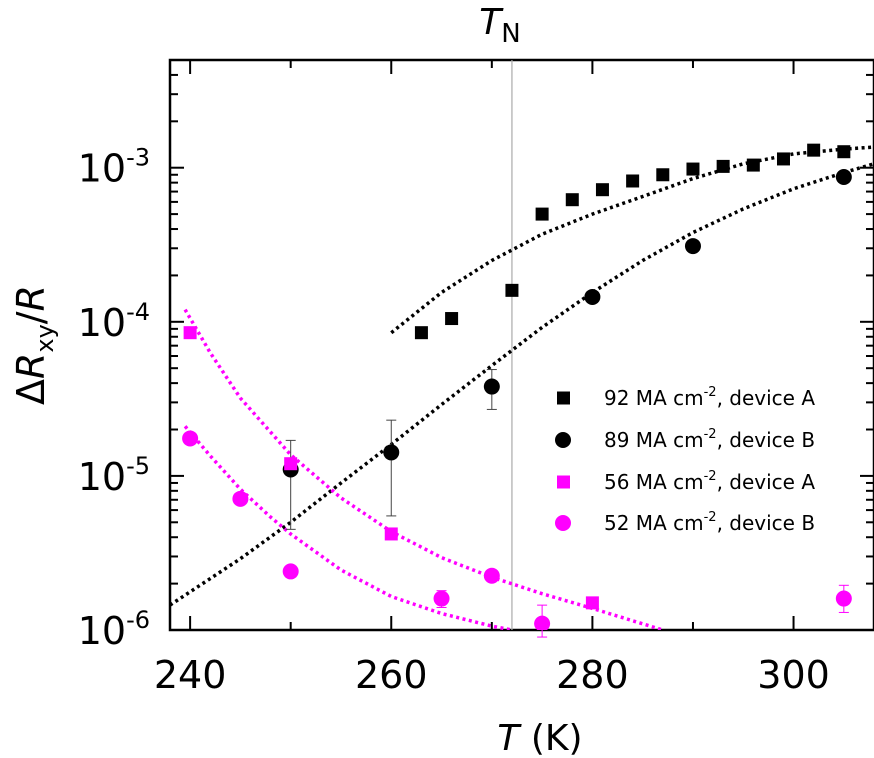  I want to click on x-axis-symbol: T, so click(509, 738).